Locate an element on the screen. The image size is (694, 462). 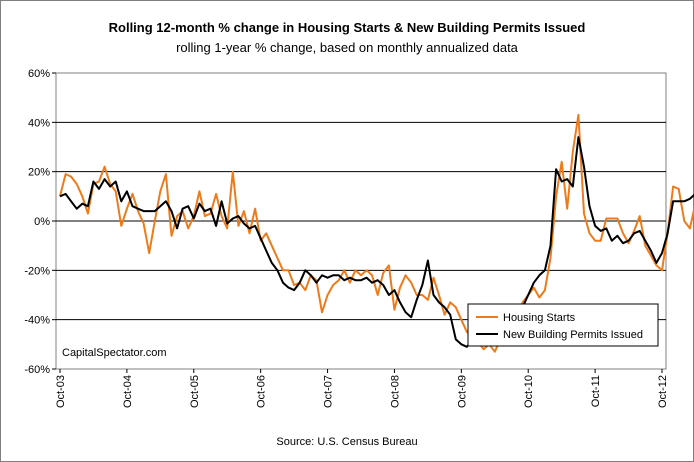
source-note: Source: U.S. Census Bureau is located at coordinates (347, 442).